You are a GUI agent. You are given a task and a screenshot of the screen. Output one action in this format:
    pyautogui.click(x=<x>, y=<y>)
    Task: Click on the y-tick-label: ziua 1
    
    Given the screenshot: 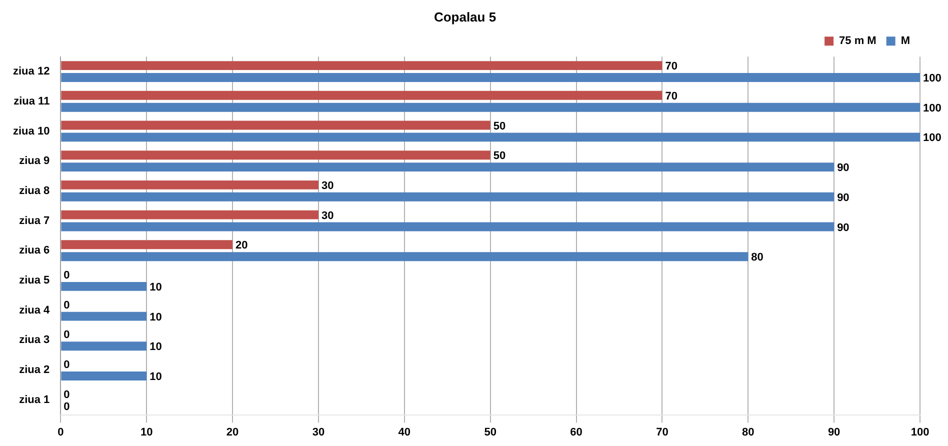 What is the action you would take?
    pyautogui.click(x=34, y=400)
    